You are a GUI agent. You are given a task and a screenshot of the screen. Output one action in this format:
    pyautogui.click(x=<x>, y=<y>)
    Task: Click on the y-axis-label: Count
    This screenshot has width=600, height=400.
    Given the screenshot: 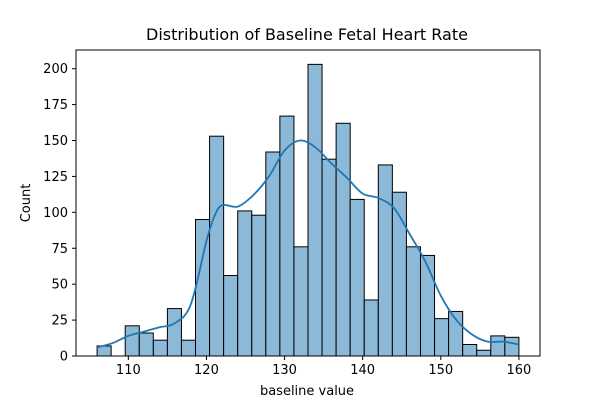 What is the action you would take?
    pyautogui.click(x=26, y=203)
    